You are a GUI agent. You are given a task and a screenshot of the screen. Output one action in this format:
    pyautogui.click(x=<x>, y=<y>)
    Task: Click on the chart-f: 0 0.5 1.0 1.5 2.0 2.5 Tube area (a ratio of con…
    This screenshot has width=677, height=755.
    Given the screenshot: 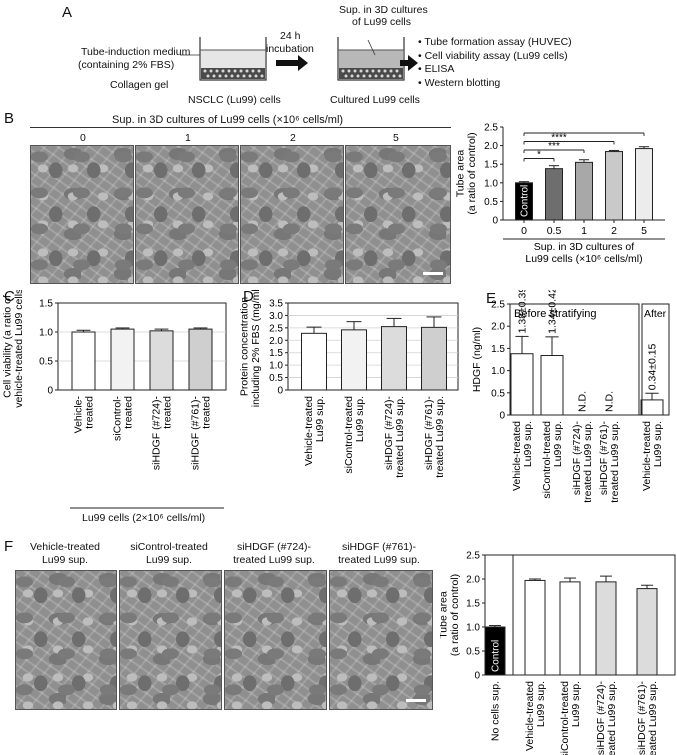 What is the action you would take?
    pyautogui.click(x=558, y=653)
    